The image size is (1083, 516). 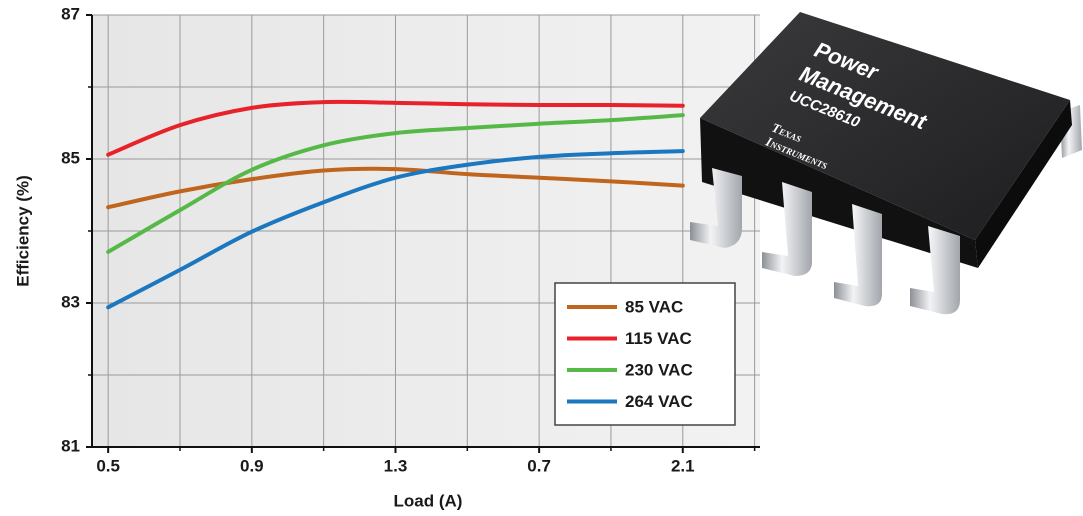 I want to click on y-tick-label: 87, so click(x=70, y=13).